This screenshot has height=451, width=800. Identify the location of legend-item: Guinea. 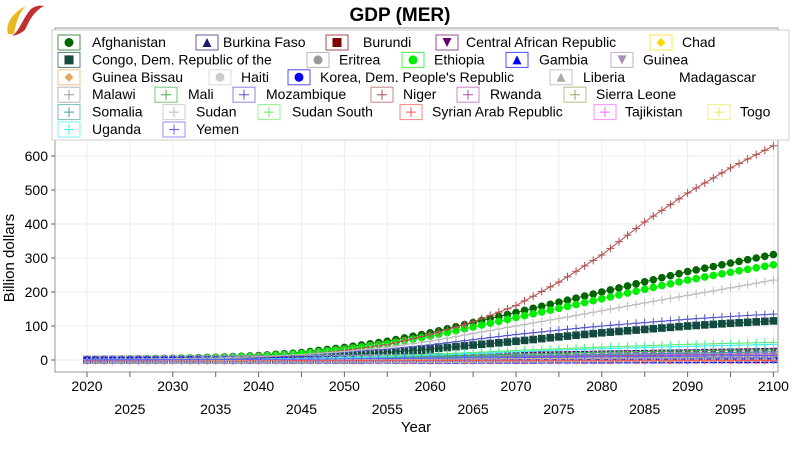
(649, 59).